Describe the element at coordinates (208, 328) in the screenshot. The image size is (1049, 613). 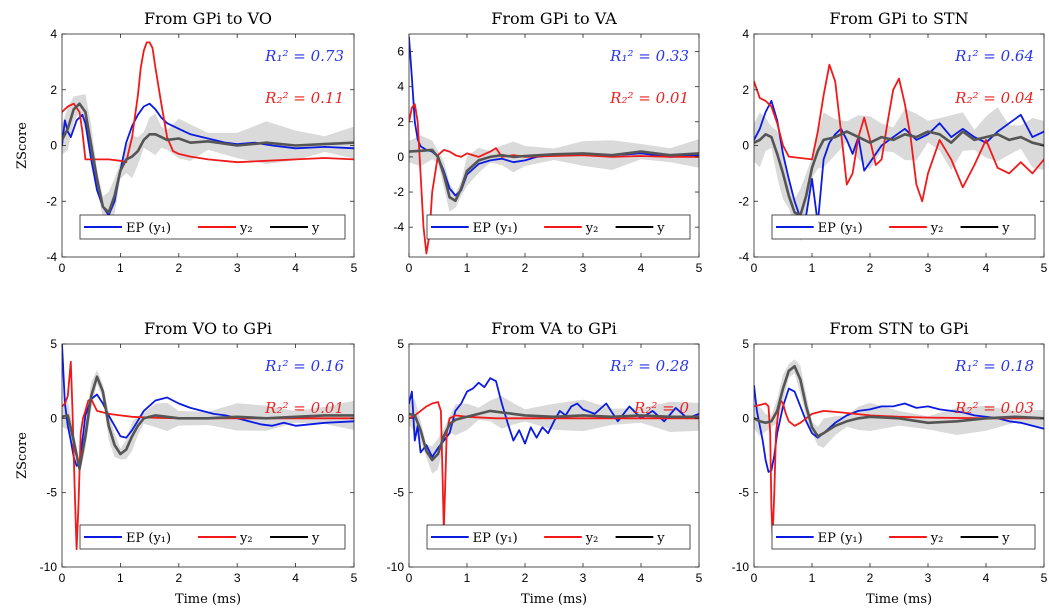
I see `panel-title: From VO to GPi` at that location.